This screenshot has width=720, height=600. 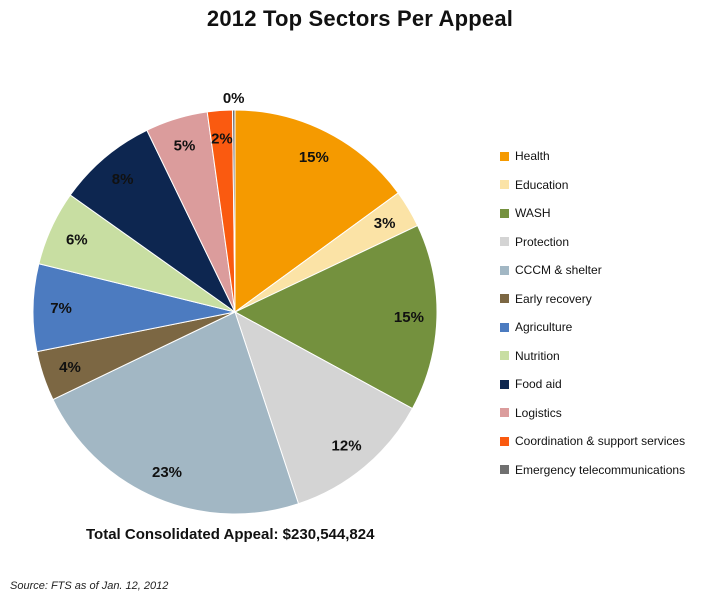 What do you see at coordinates (542, 241) in the screenshot?
I see `legend-label: Protection` at bounding box center [542, 241].